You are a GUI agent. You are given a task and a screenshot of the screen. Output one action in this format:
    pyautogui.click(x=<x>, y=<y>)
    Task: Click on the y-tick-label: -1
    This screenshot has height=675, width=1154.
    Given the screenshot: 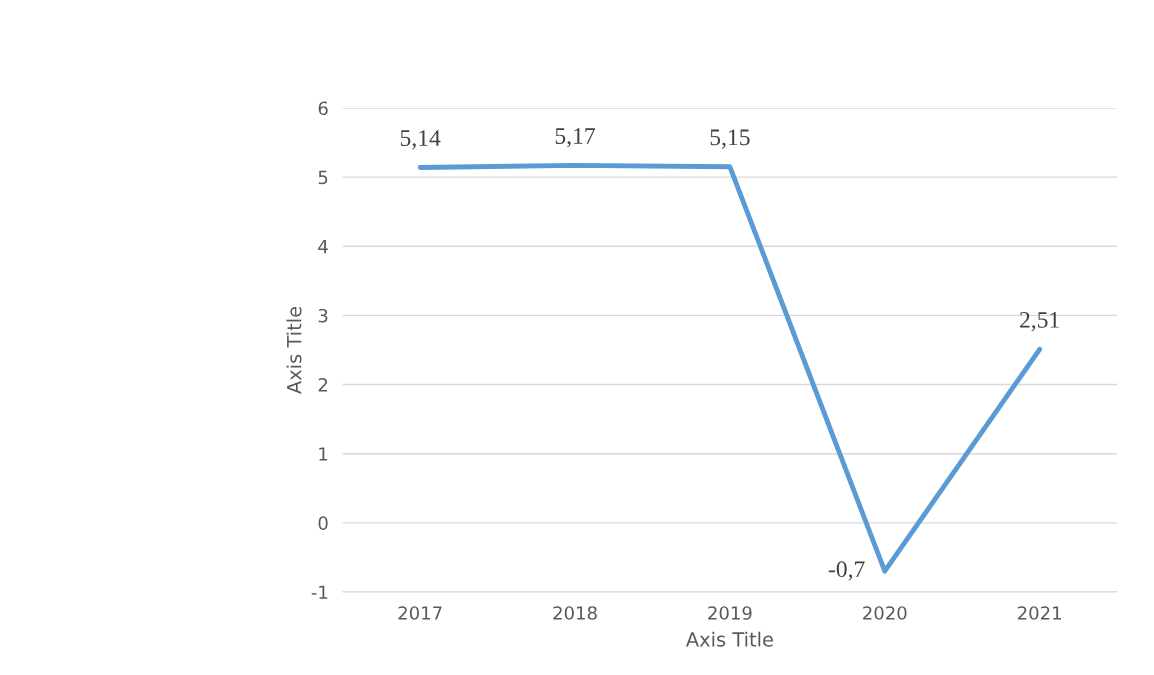 What is the action you would take?
    pyautogui.click(x=319, y=592)
    